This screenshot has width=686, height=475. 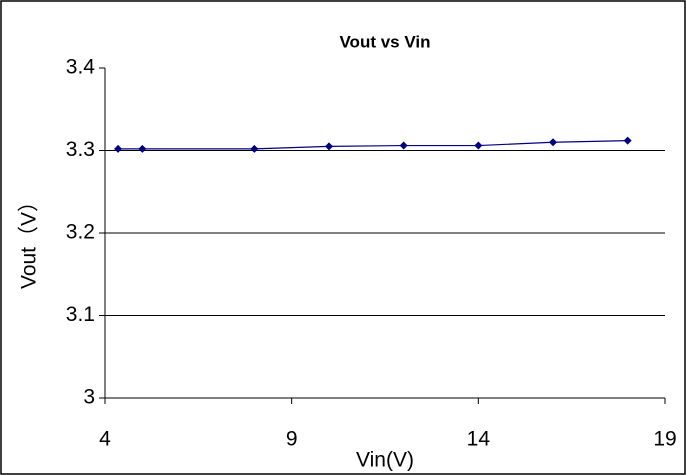 What do you see at coordinates (80, 232) in the screenshot?
I see `y-tick-label: 3.2` at bounding box center [80, 232].